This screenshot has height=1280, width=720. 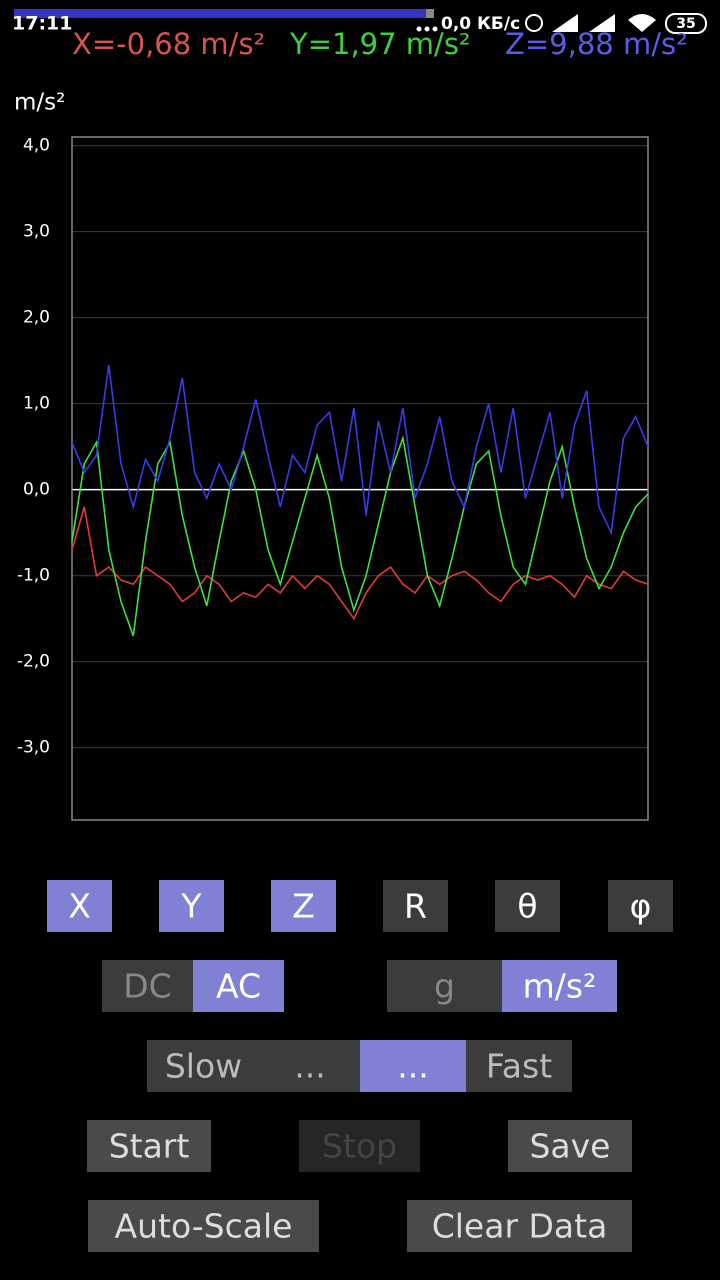 I want to click on speed-option-label: Slow, so click(x=203, y=1066).